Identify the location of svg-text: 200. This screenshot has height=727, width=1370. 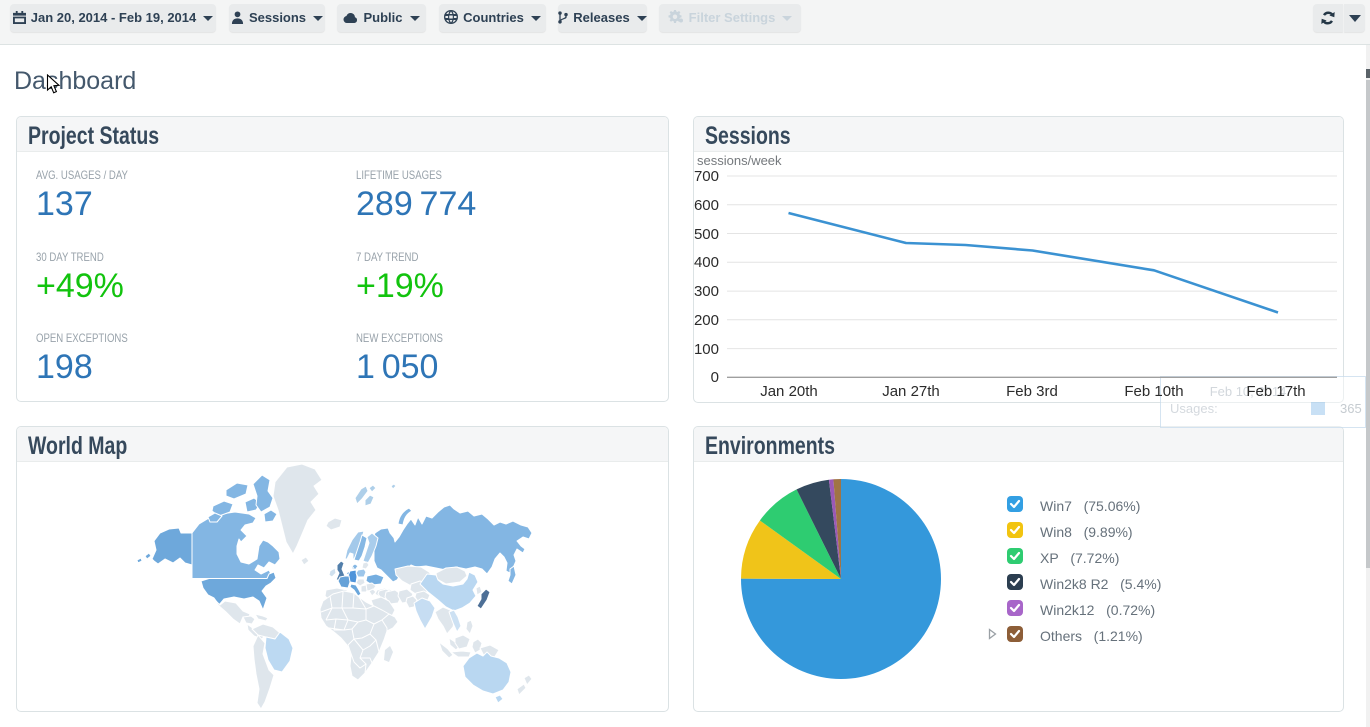
(706, 320).